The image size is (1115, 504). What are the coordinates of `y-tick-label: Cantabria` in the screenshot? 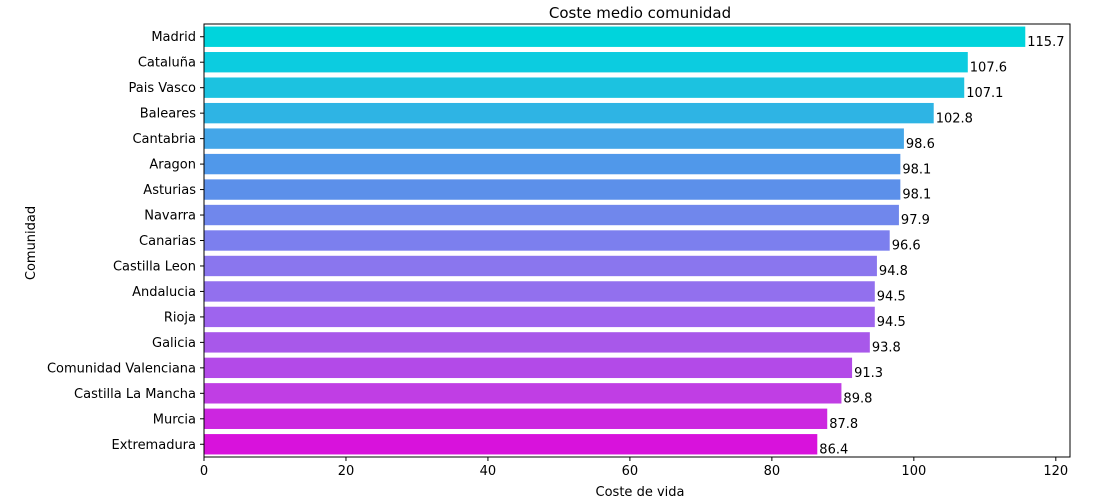 It's located at (164, 139).